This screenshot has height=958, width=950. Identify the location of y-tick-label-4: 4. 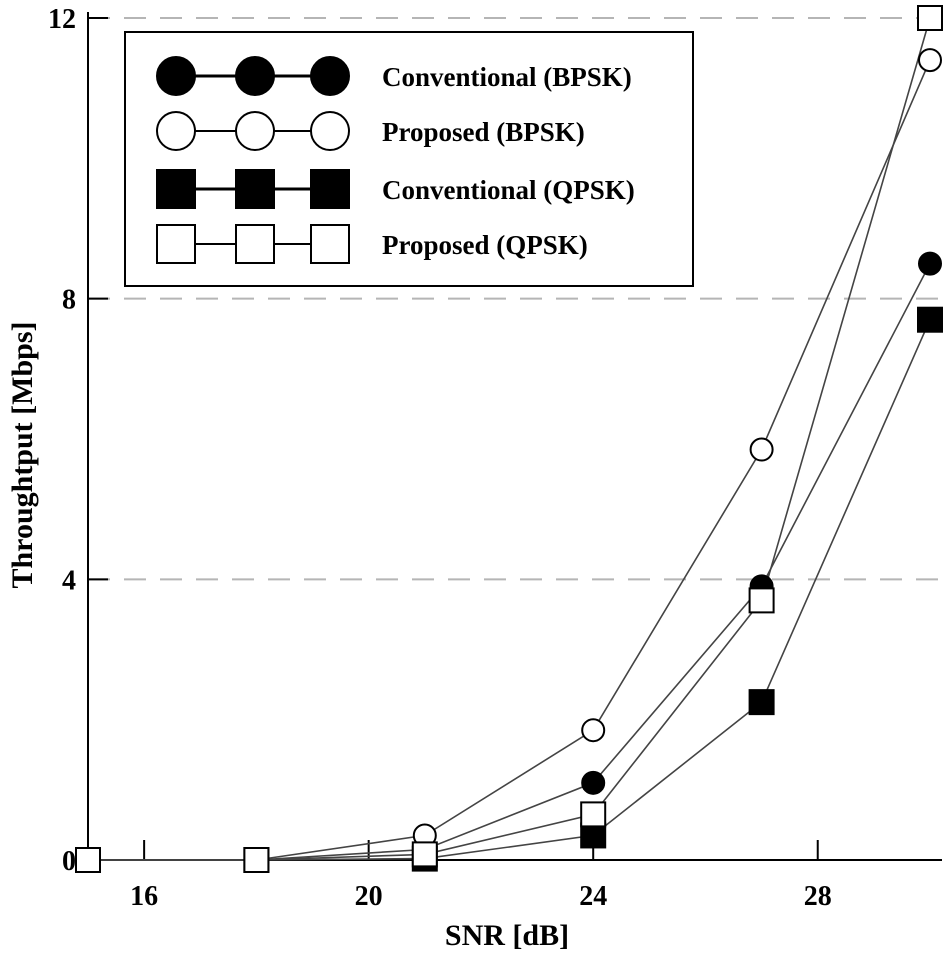
(69, 580).